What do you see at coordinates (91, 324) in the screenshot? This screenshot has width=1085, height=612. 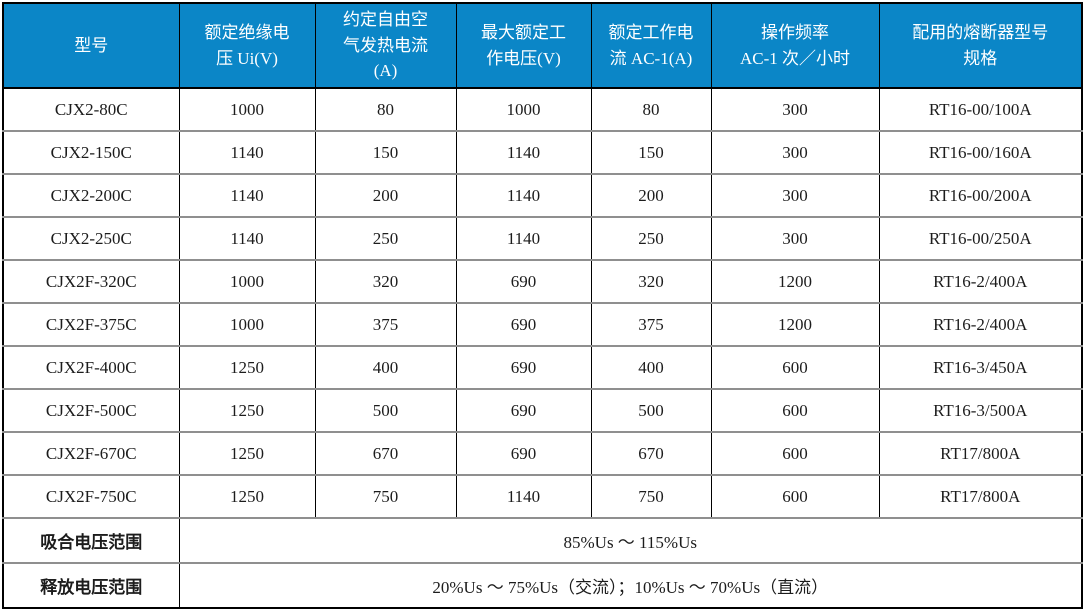 I see `model-cell: CJX2F-375C` at bounding box center [91, 324].